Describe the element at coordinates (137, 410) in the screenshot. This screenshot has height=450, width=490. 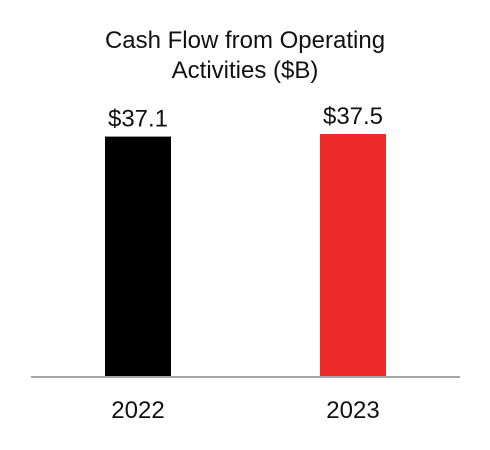
I see `x-tick-label-2022: 2022` at that location.